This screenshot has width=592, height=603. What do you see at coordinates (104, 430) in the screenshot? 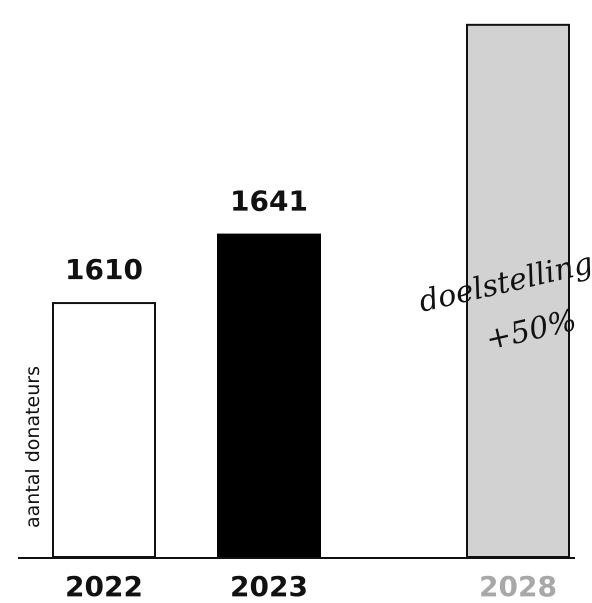
I see `bar-2022` at bounding box center [104, 430].